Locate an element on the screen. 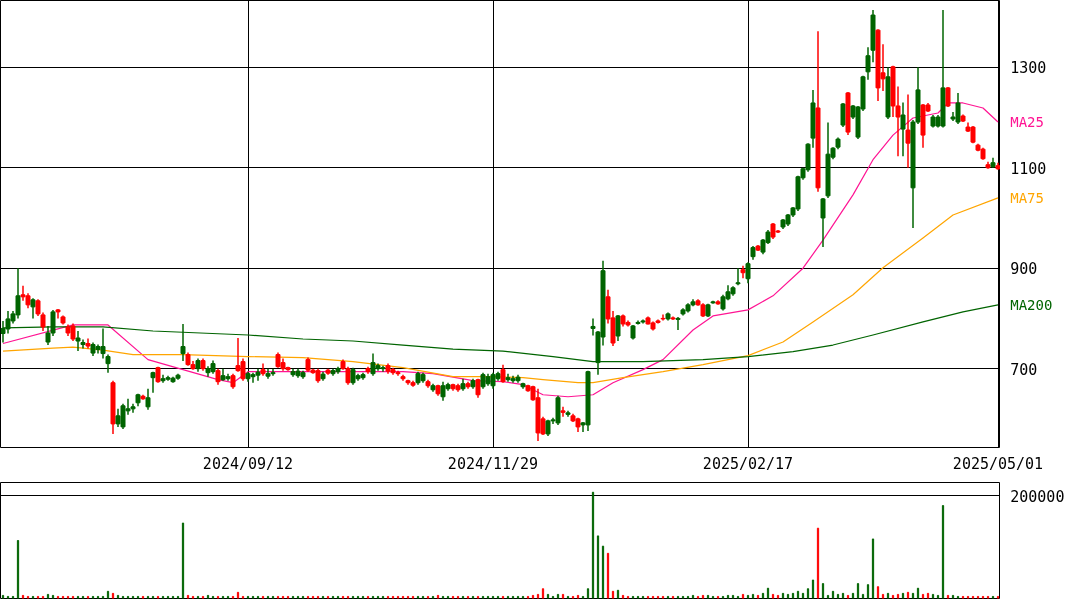  line-series is located at coordinates (500, 333).